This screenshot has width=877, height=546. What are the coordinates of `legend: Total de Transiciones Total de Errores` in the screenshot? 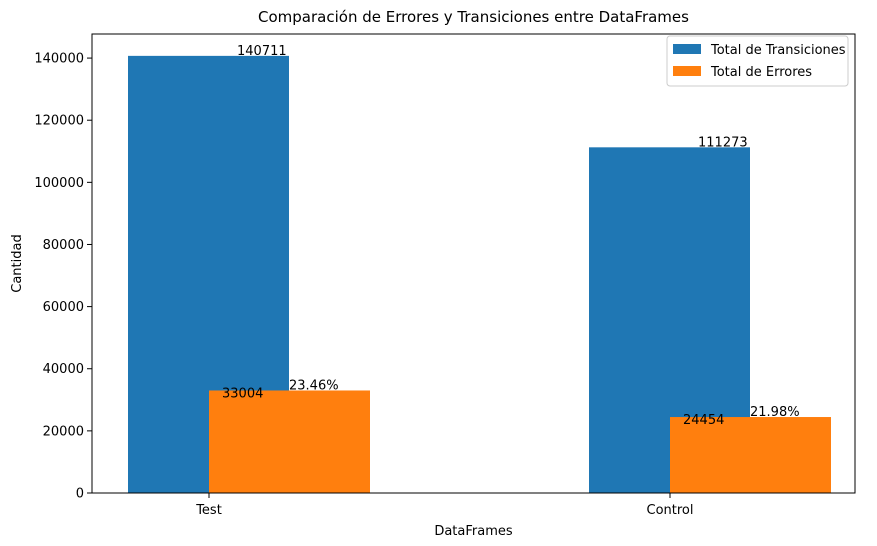 It's located at (757, 61).